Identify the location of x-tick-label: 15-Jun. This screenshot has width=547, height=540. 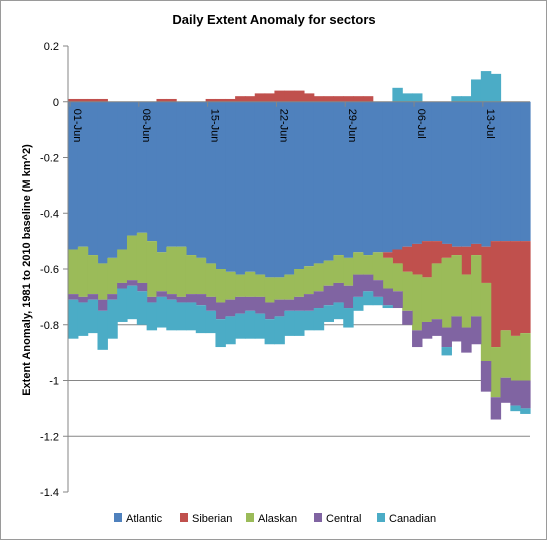
(215, 126).